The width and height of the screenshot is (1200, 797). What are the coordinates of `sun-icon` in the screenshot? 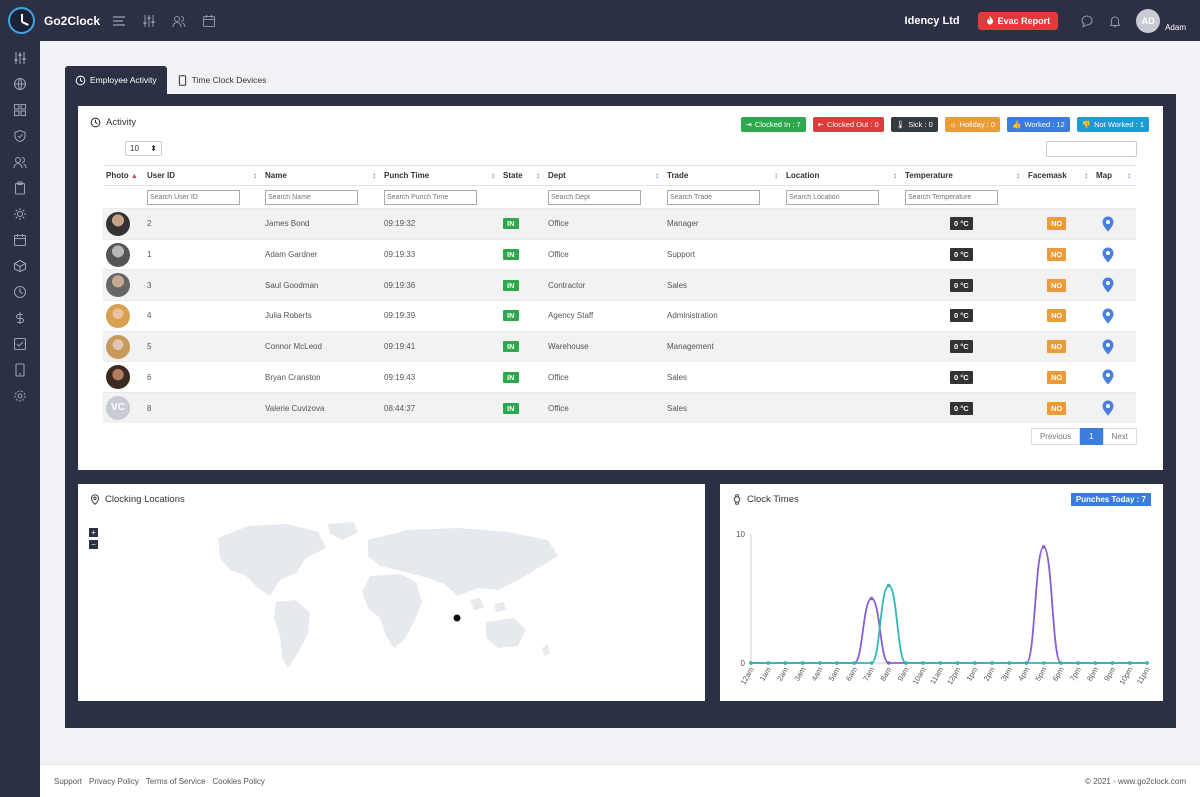 It's located at (20, 214).